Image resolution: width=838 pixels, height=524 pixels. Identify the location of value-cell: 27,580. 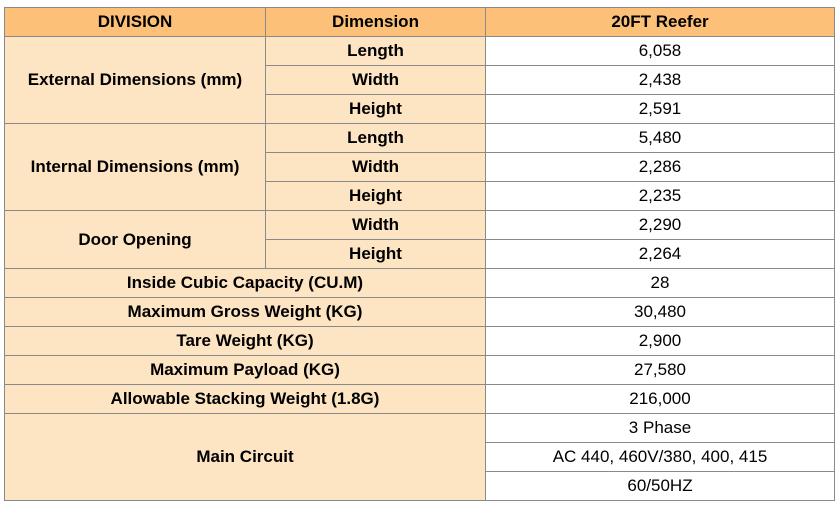
(660, 370).